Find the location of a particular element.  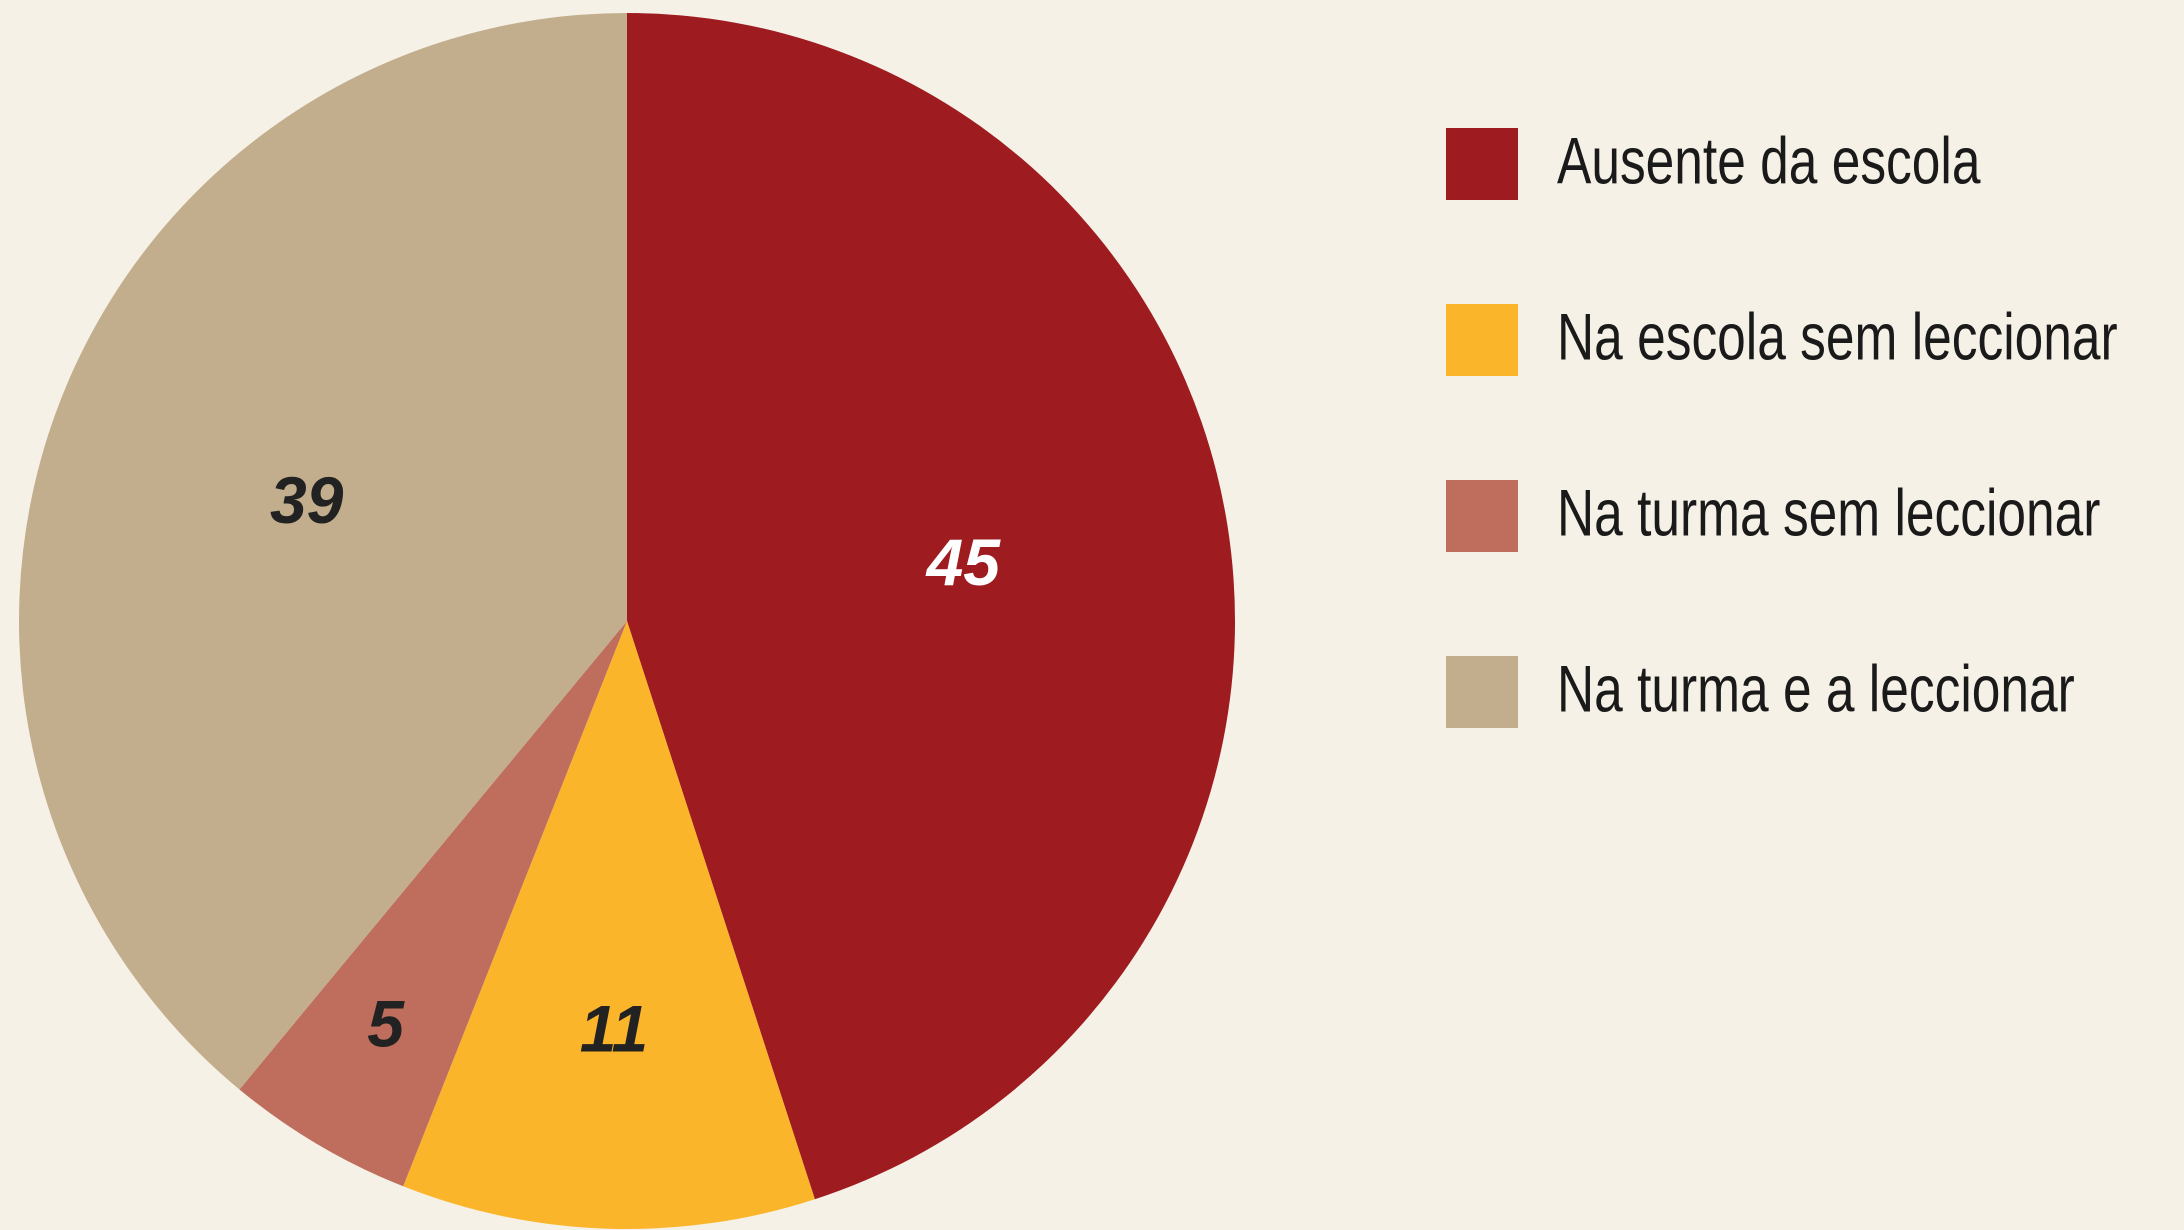

legend-label: Ausente da escola is located at coordinates (1769, 160).